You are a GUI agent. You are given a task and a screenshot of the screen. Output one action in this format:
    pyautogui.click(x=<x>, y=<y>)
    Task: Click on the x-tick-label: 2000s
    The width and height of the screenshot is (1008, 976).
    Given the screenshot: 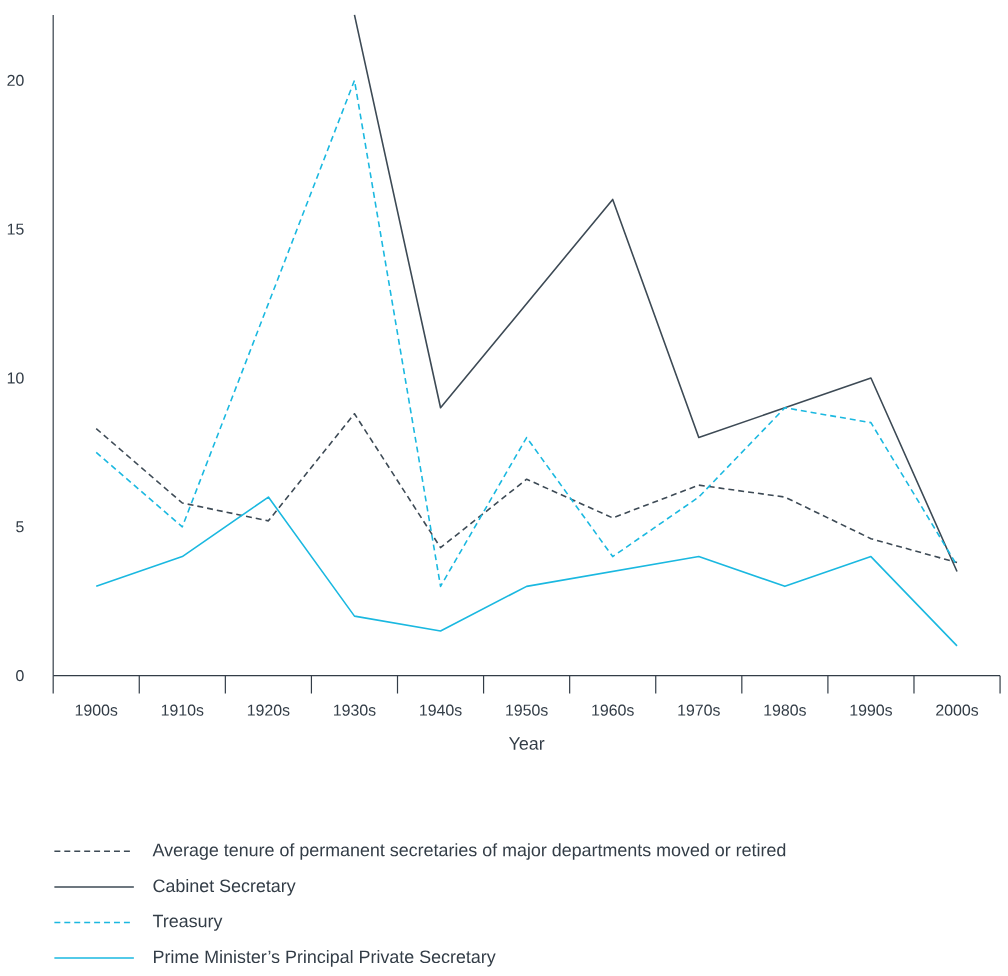 What is the action you would take?
    pyautogui.click(x=957, y=710)
    